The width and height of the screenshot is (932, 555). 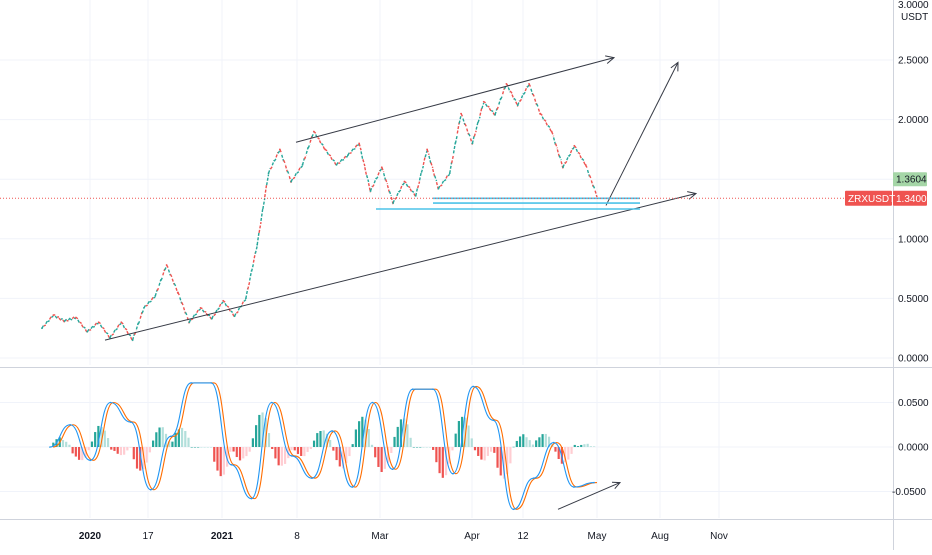 I want to click on time-tick-label: 12, so click(x=523, y=536).